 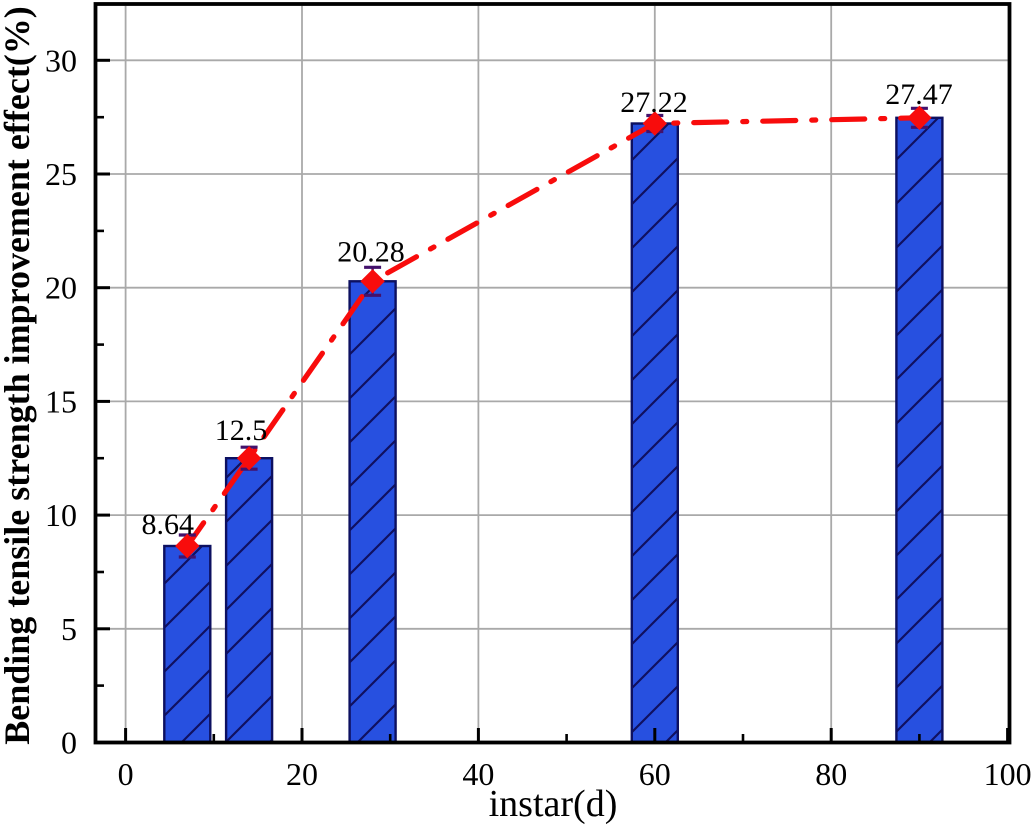 What do you see at coordinates (655, 774) in the screenshot?
I see `svg-text: 60` at bounding box center [655, 774].